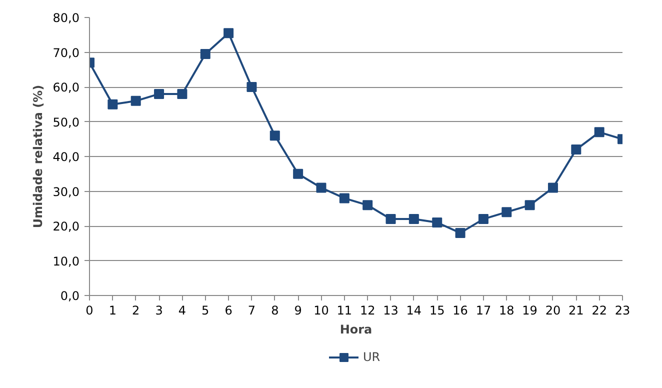 The height and width of the screenshot is (388, 662). I want to click on x-tick-label: 10, so click(321, 311).